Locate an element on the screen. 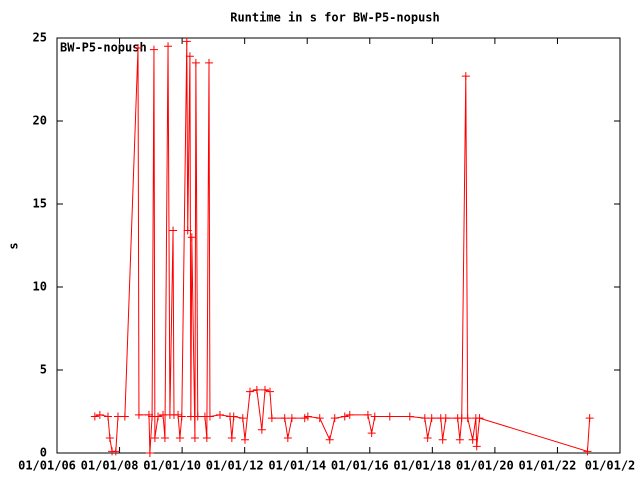 The height and width of the screenshot is (480, 640). y-tick-label: 25 is located at coordinates (40, 38).